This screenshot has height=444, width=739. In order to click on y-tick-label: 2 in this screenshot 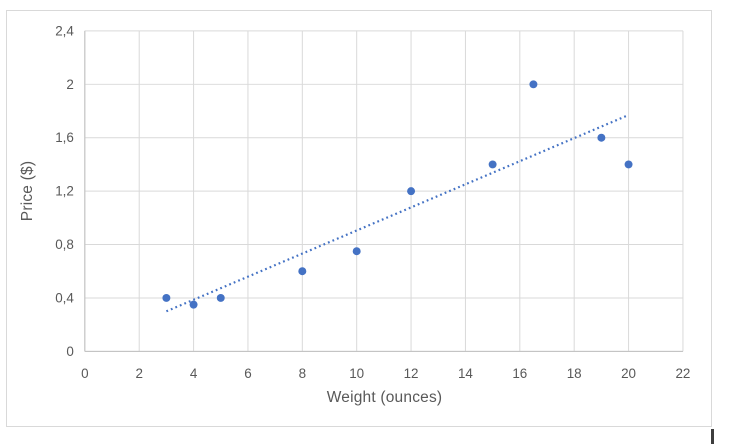, I will do `click(69, 84)`.